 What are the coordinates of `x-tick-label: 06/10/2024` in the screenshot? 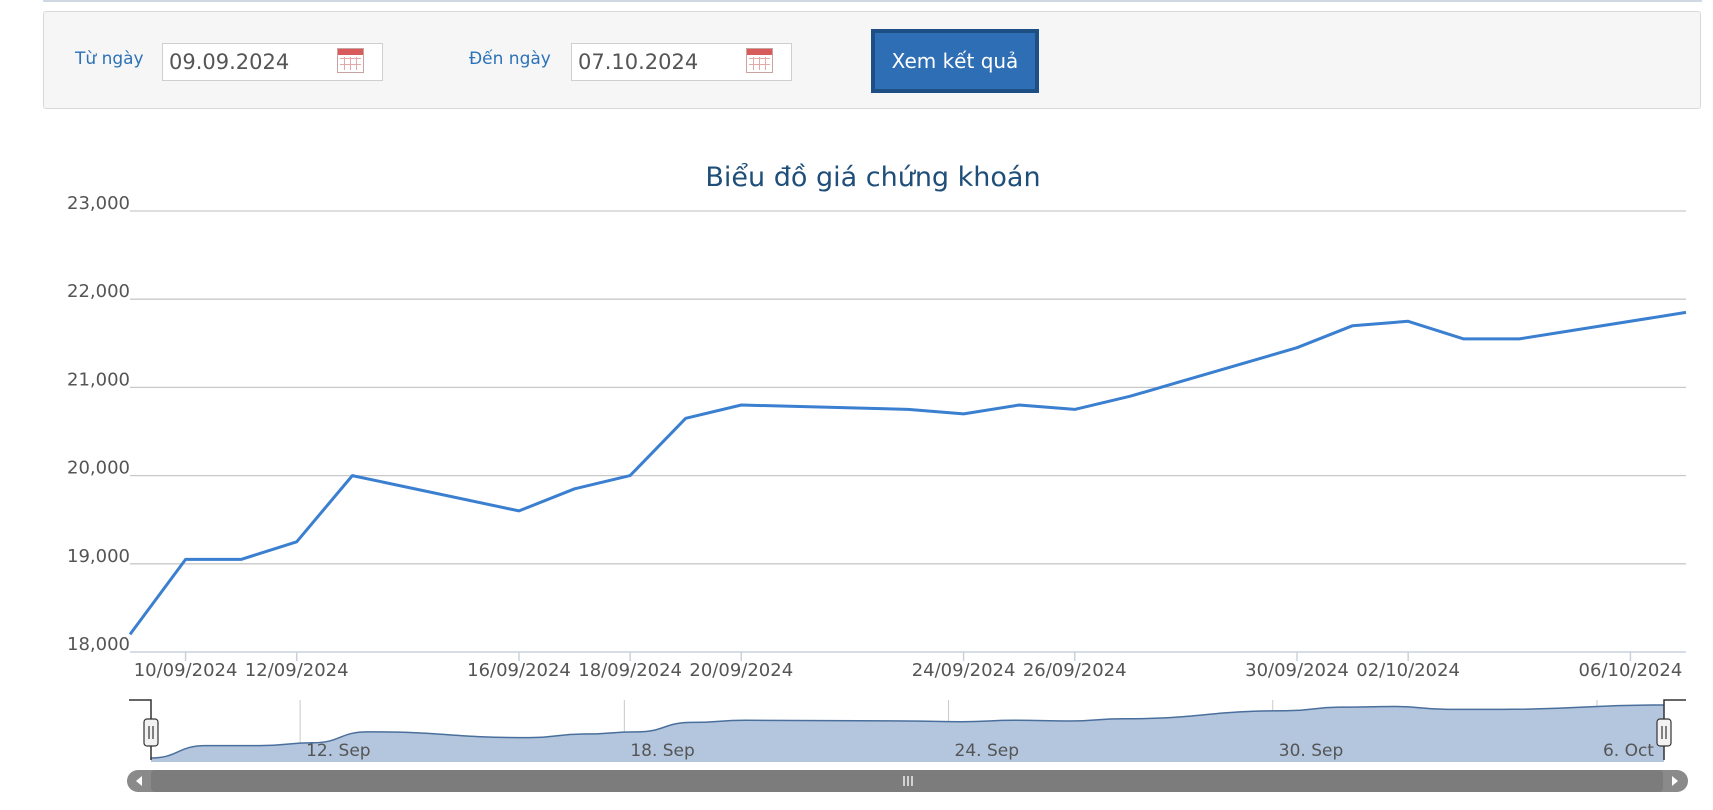 It's located at (1631, 670).